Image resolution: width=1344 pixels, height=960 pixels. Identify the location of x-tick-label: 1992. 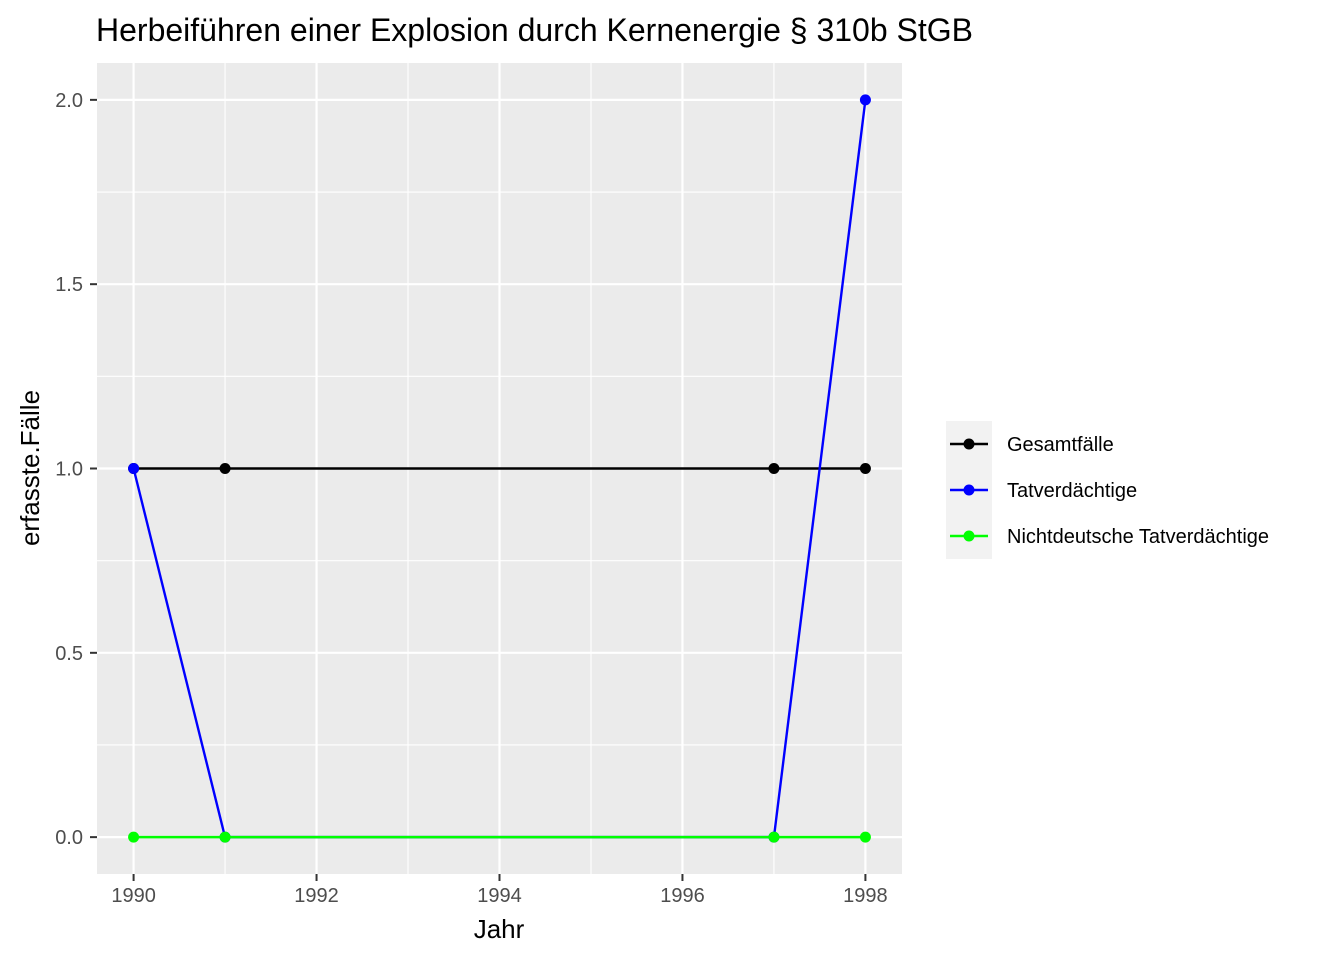
(316, 896).